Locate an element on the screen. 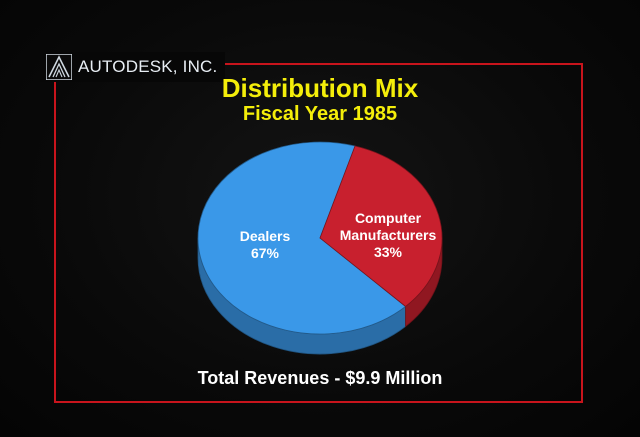  manufacturers-label-line: Computer is located at coordinates (388, 218).